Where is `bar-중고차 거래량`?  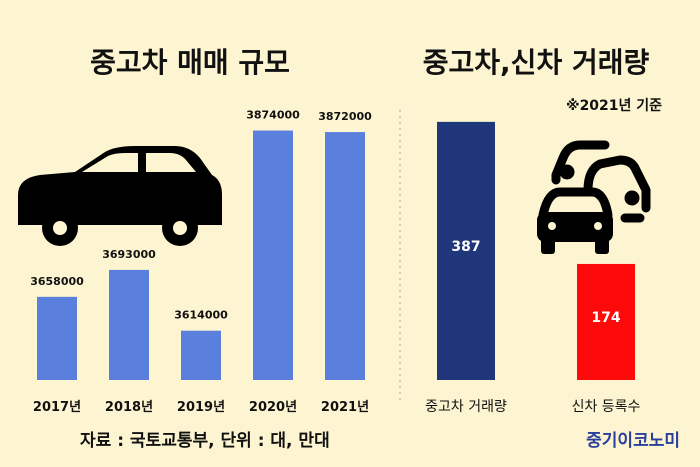 bar-중고차 거래량 is located at coordinates (466, 250).